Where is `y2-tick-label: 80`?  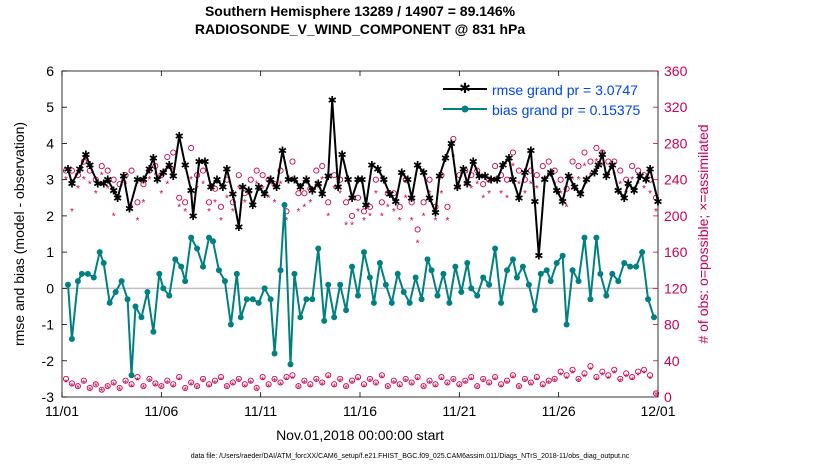
y2-tick-label: 80 is located at coordinates (672, 325).